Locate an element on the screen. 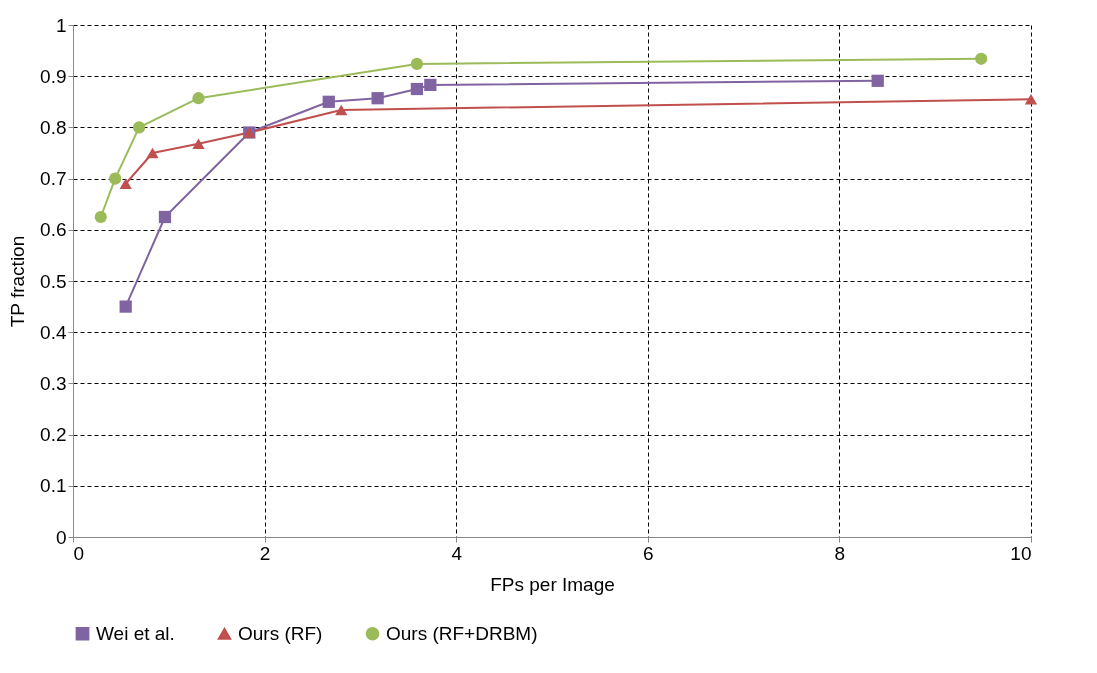 Image resolution: width=1097 pixels, height=673 pixels. x-tick-label: 4 is located at coordinates (457, 553).